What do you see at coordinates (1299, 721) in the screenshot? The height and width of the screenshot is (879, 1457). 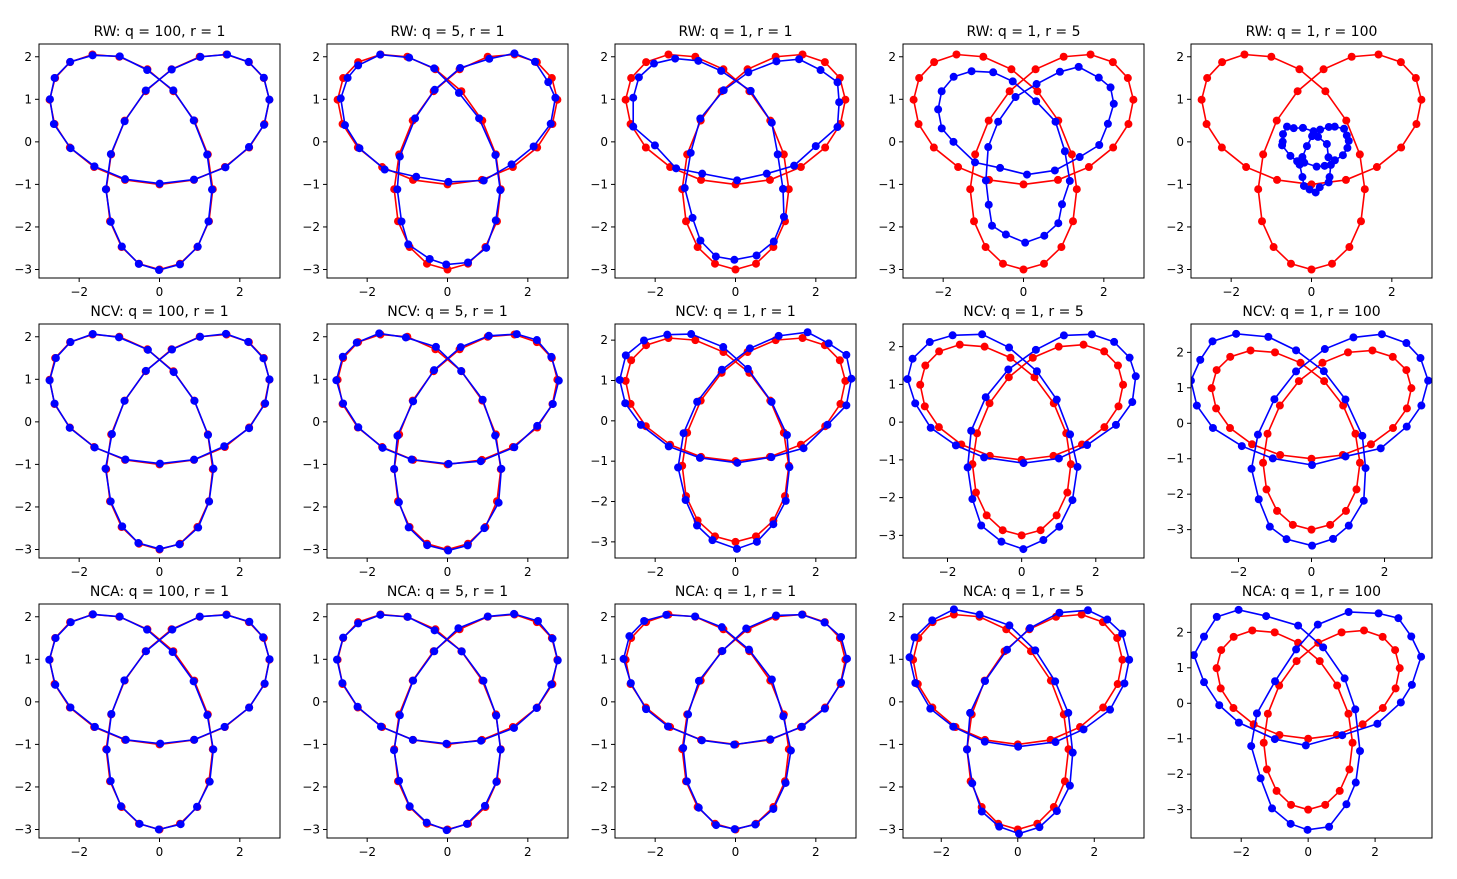 I see `subplot: NCA: q = 1, r = 100 −2 0 2 −3 −2 −1 0 1 2` at bounding box center [1299, 721].